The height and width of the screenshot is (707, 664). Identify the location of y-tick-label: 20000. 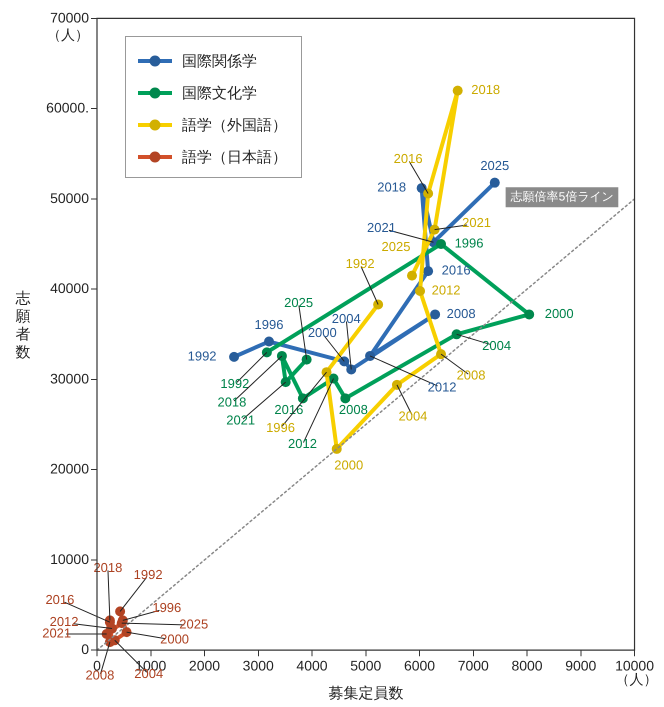
(70, 468).